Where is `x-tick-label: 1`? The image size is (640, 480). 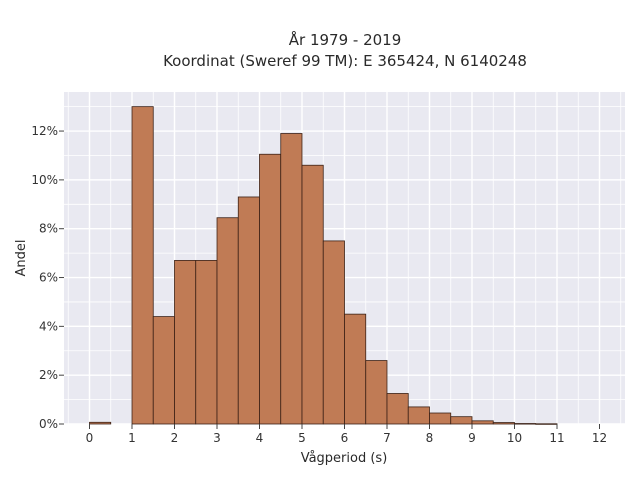 x-tick-label: 1 is located at coordinates (132, 438).